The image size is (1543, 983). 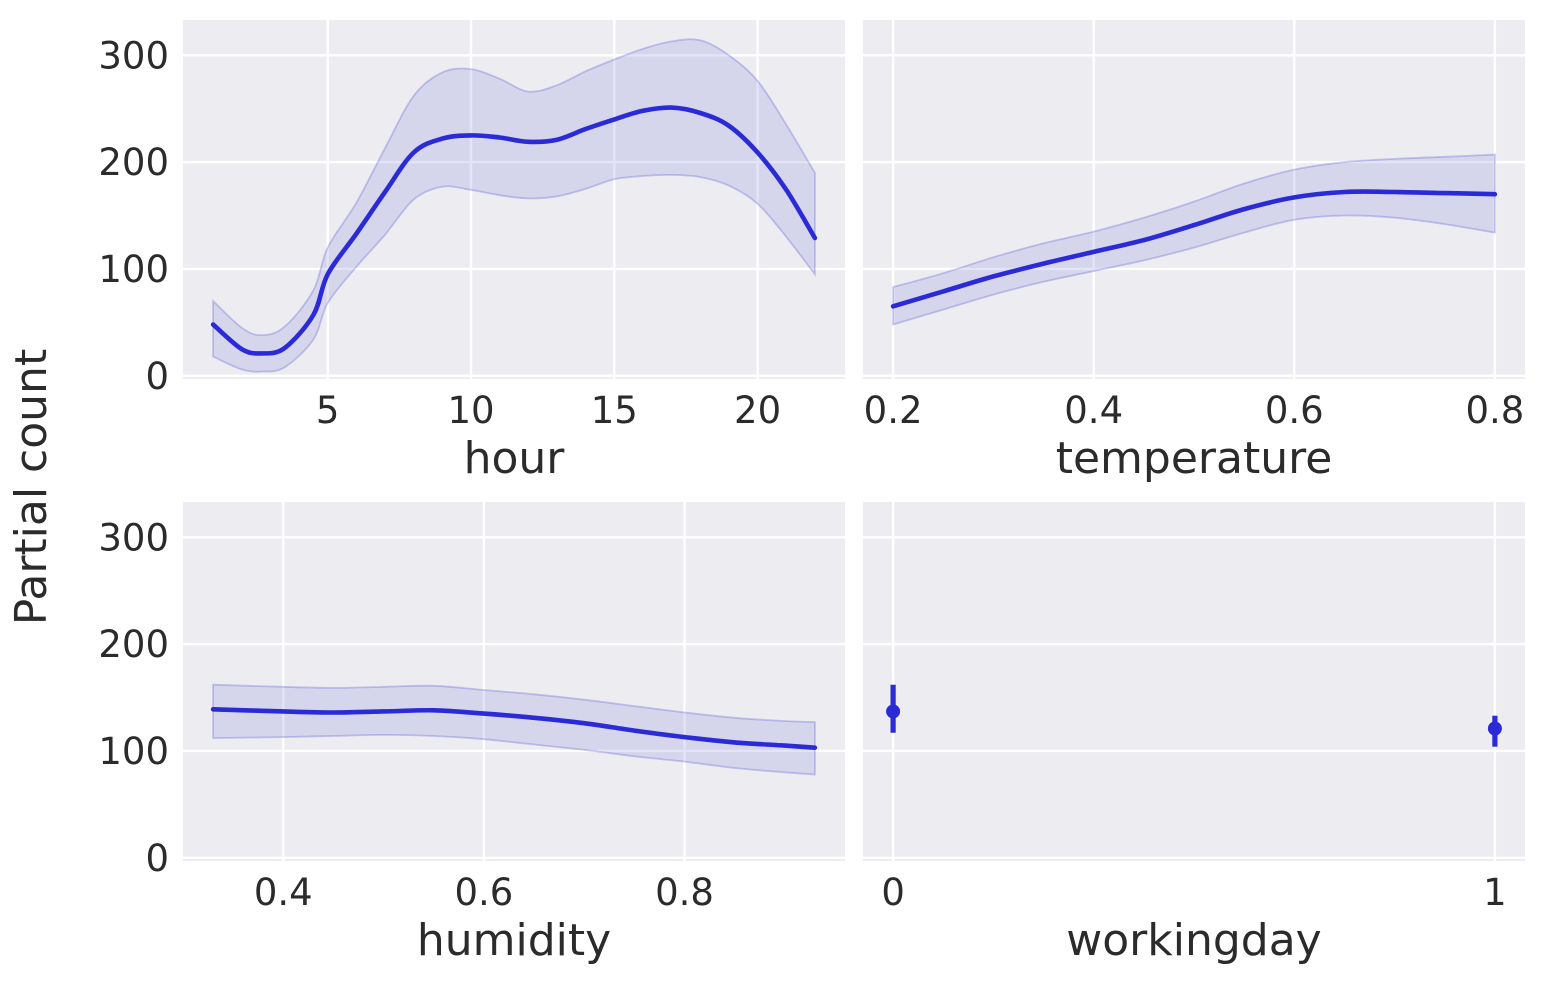 I want to click on confidence-band-humidity, so click(x=514, y=729).